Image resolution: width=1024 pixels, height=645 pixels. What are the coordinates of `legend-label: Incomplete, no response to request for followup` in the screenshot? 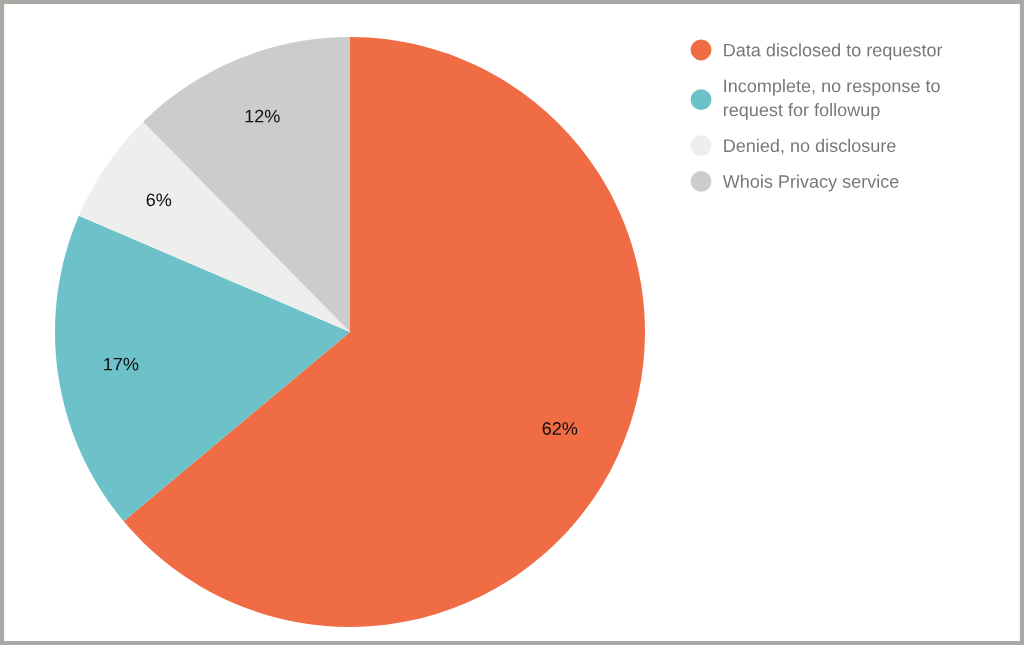 It's located at (831, 99).